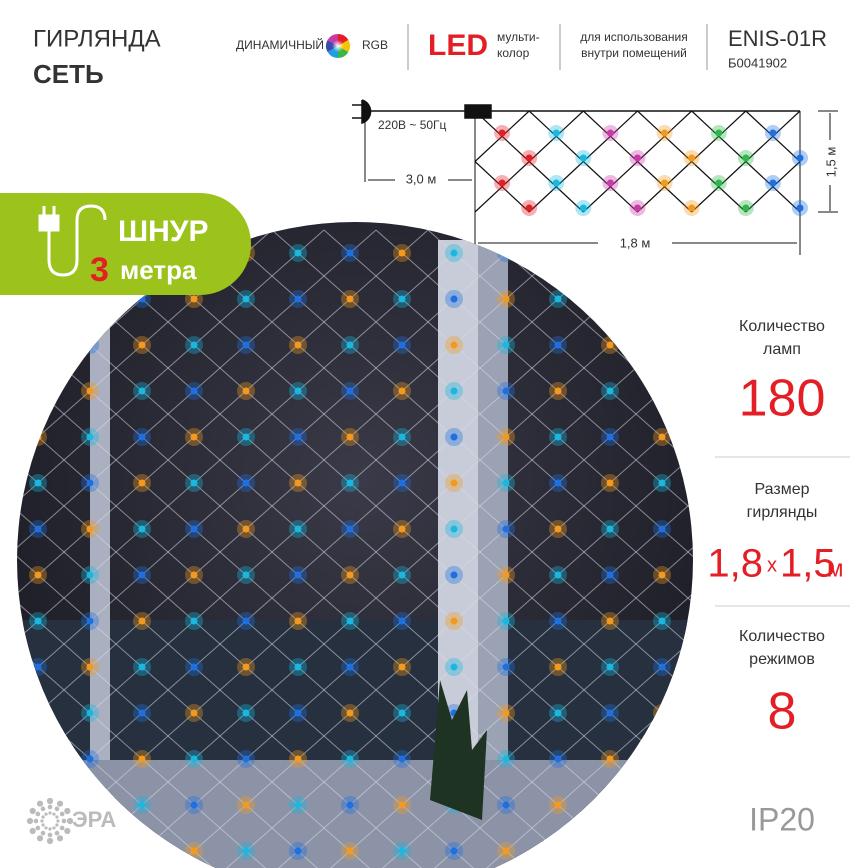 This screenshot has width=868, height=868. Describe the element at coordinates (412, 125) in the screenshot. I see `voltage: 220В ~ 50Гц` at that location.